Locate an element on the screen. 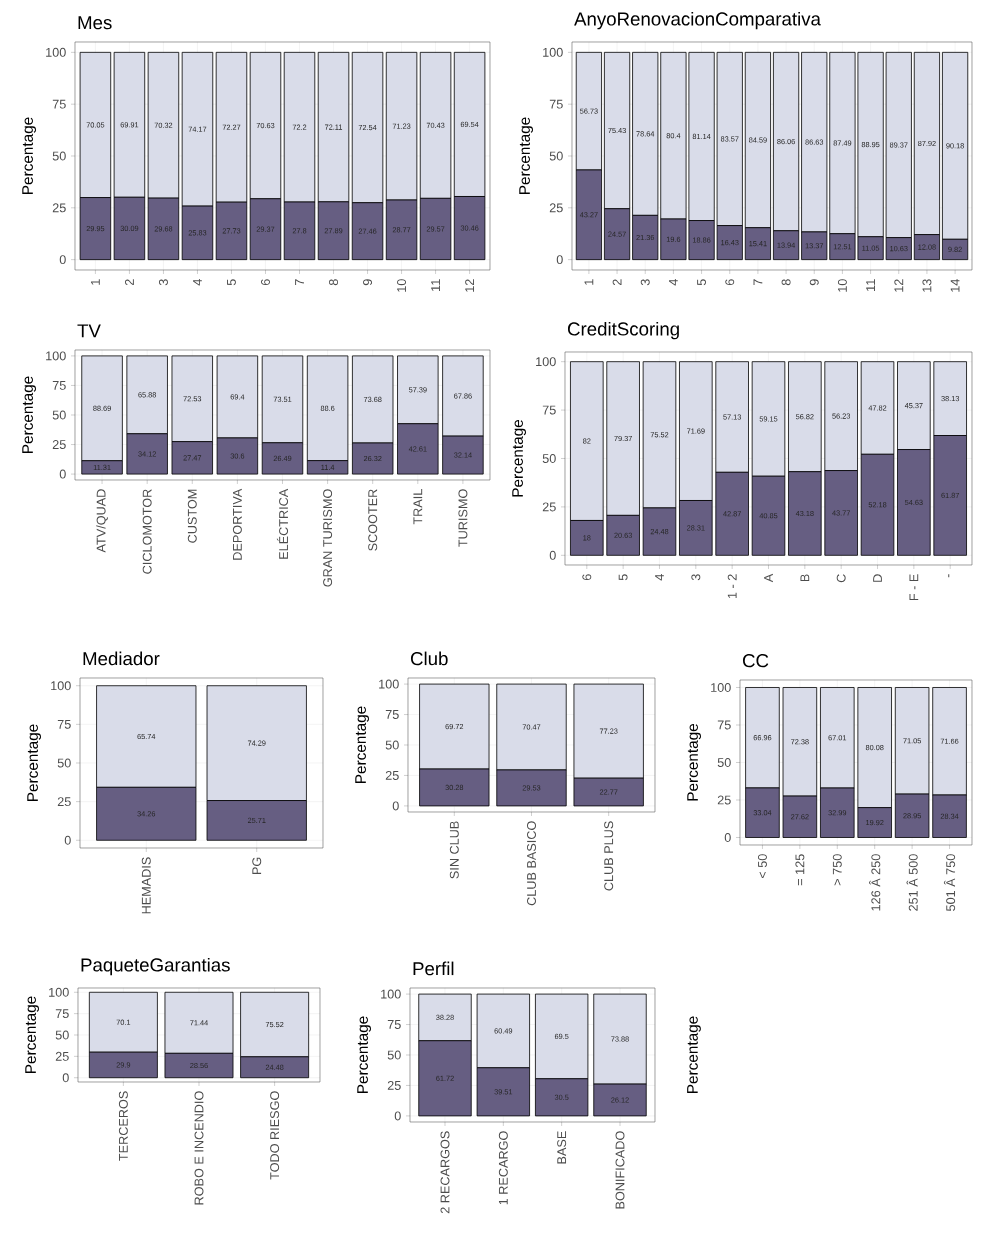  x-tick-label: 1 - 2 is located at coordinates (732, 586).